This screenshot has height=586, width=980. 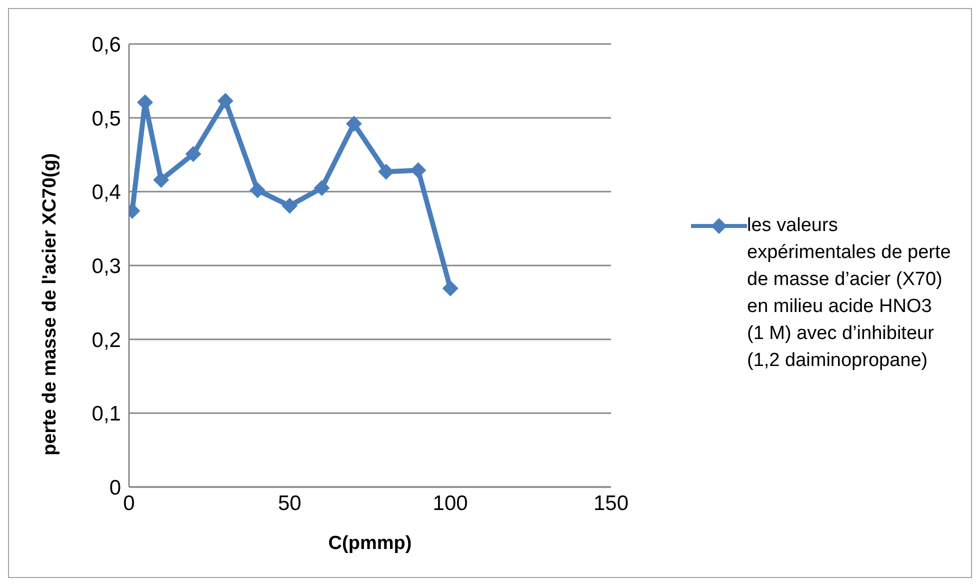 I want to click on x-tick-label: 150, so click(x=611, y=503).